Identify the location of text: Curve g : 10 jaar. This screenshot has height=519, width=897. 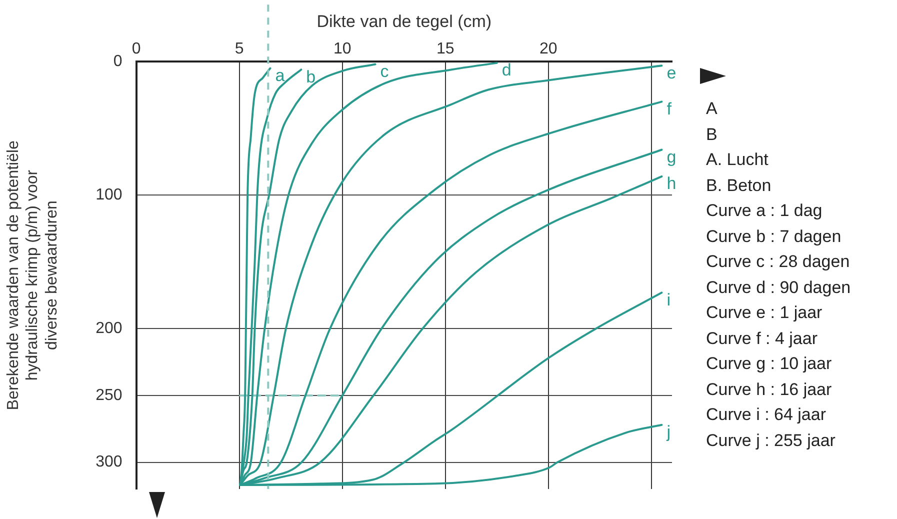
(769, 364).